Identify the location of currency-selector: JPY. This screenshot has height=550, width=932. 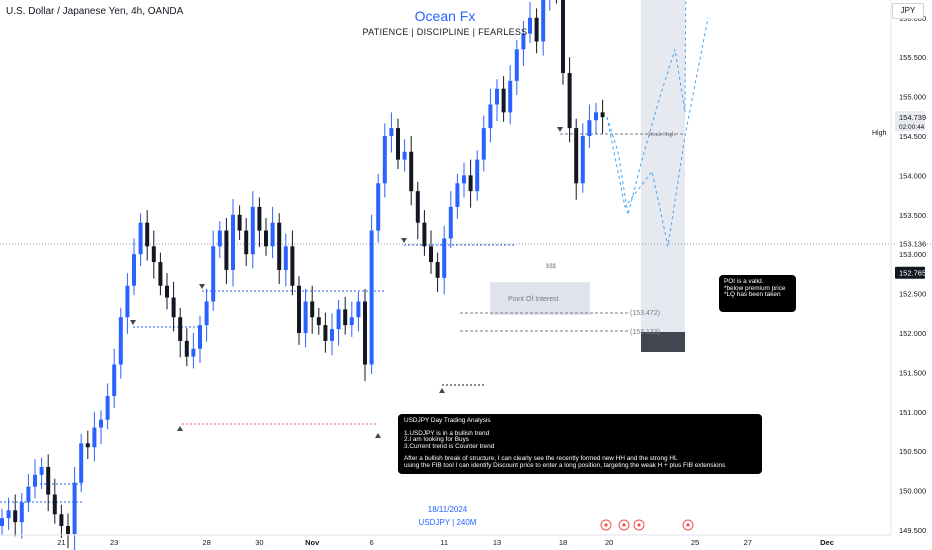
(908, 11).